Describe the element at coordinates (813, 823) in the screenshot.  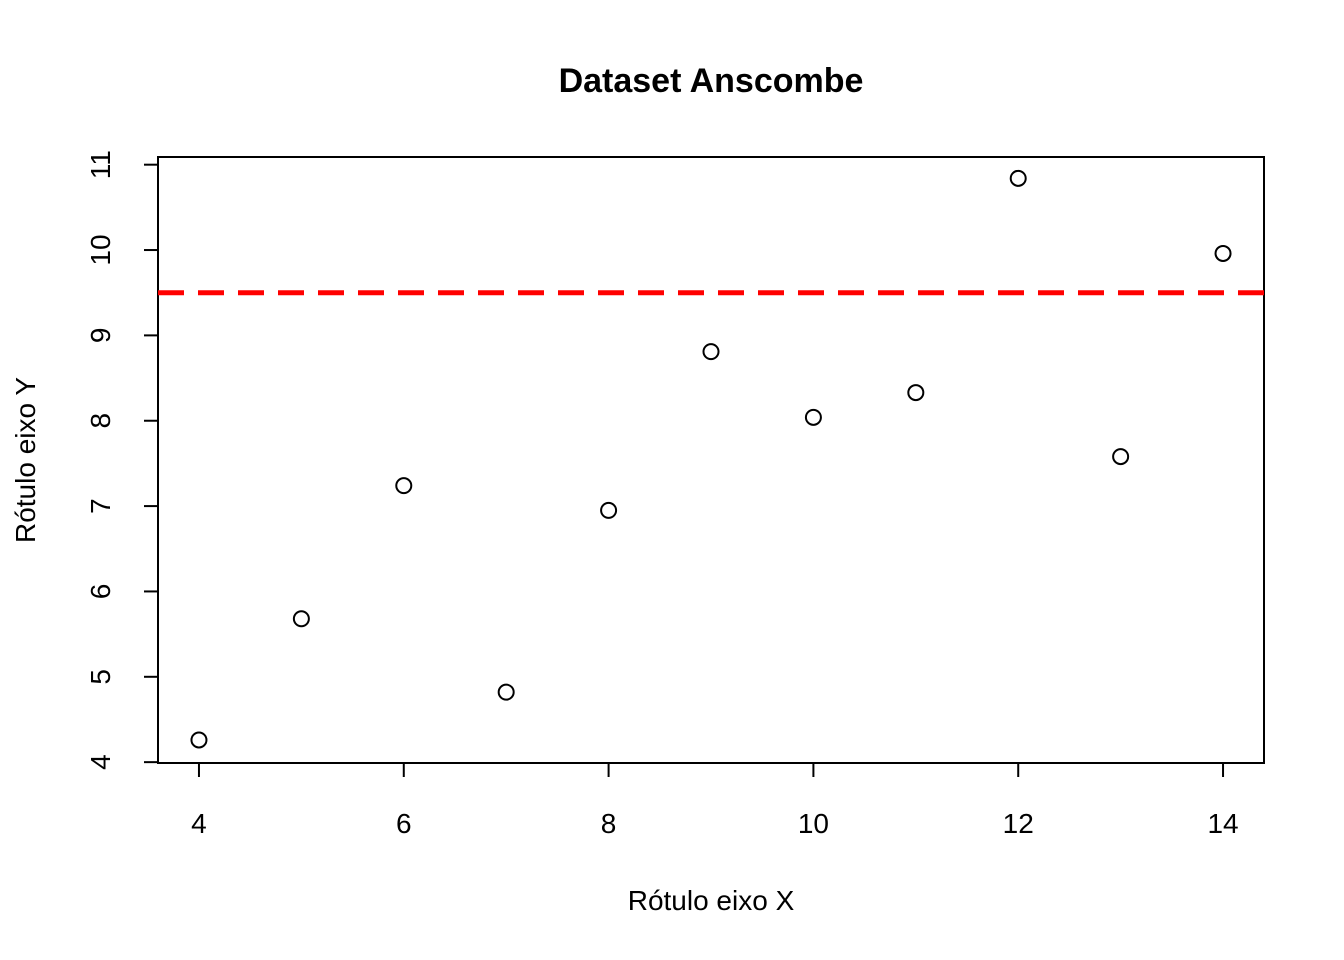
I see `x-tick-label: 10` at that location.